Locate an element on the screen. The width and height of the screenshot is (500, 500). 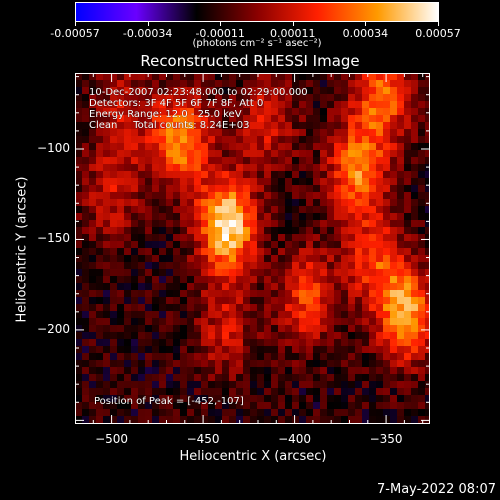
colorbar-tick-label: 0.00057 is located at coordinates (438, 33).